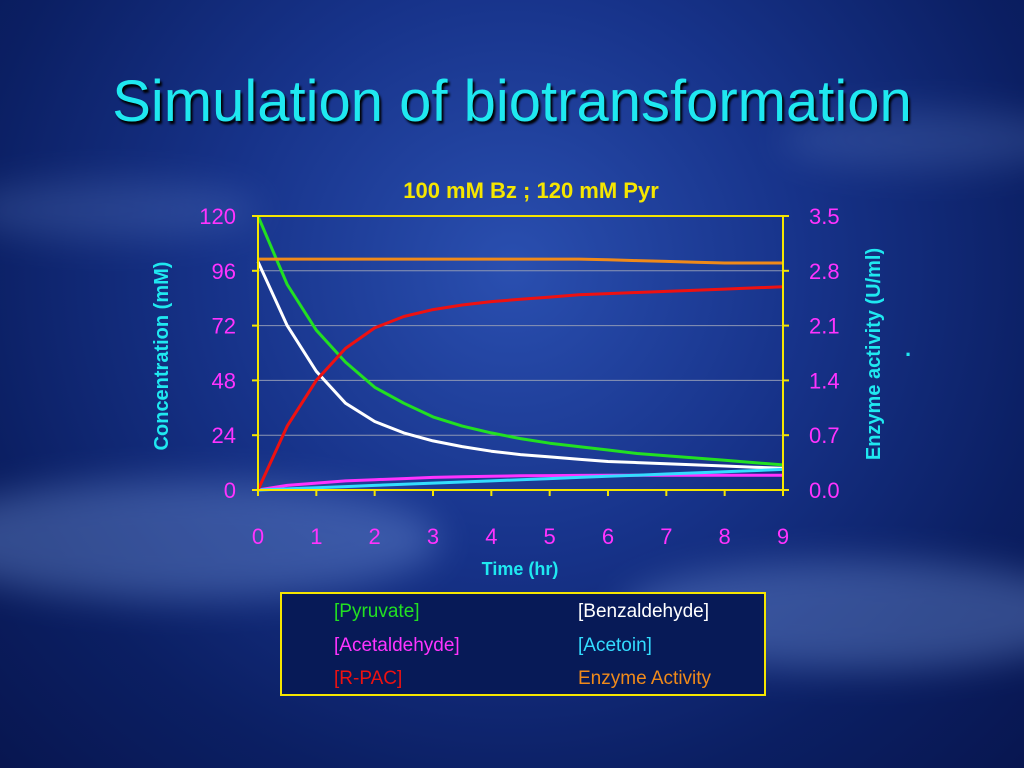 This screenshot has width=1024, height=768. Describe the element at coordinates (368, 678) in the screenshot. I see `legend-item-r-pac: [R-PAC]` at that location.